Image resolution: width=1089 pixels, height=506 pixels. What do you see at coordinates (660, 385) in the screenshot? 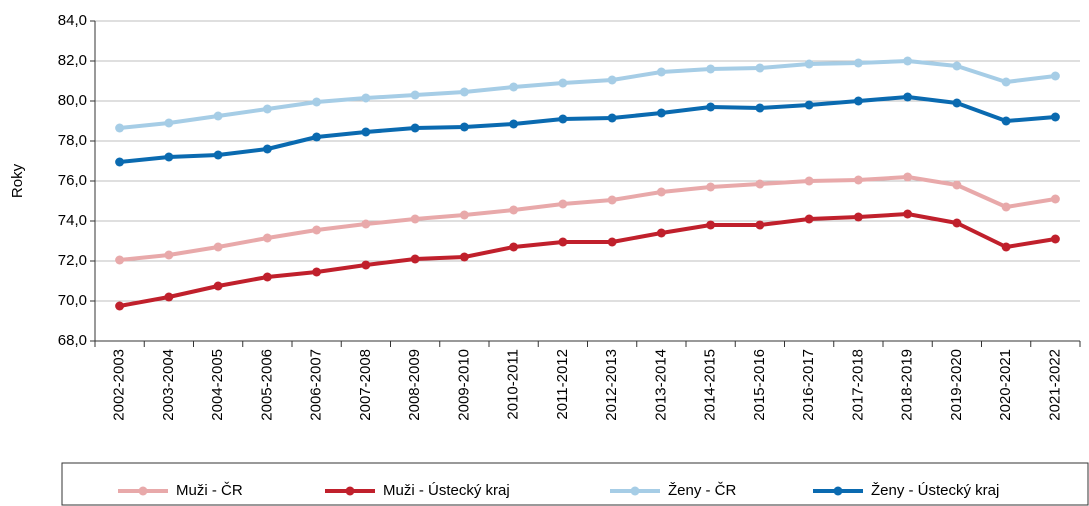
I see `x-tick-label: 2013-2014` at bounding box center [660, 385].